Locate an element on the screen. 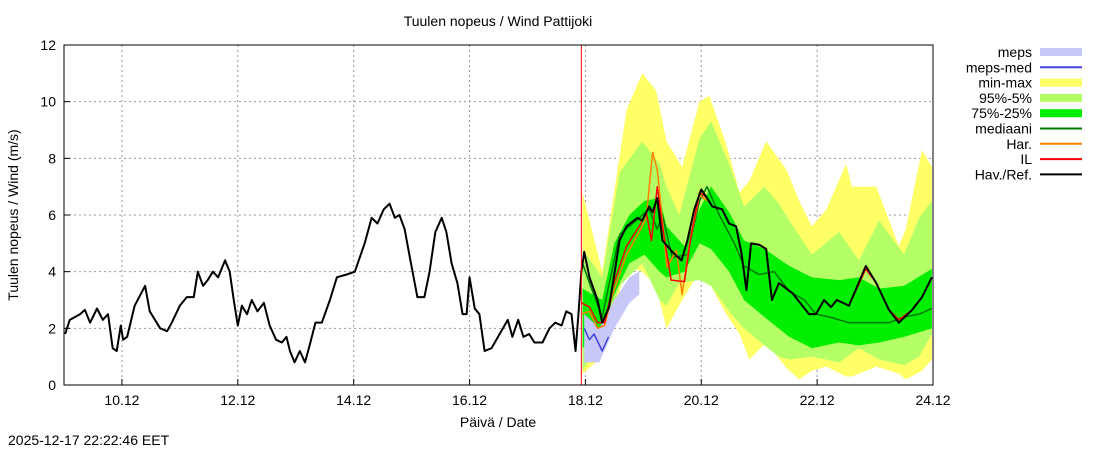 This screenshot has height=450, width=1100. x-tick-label: 20.12 is located at coordinates (701, 400).